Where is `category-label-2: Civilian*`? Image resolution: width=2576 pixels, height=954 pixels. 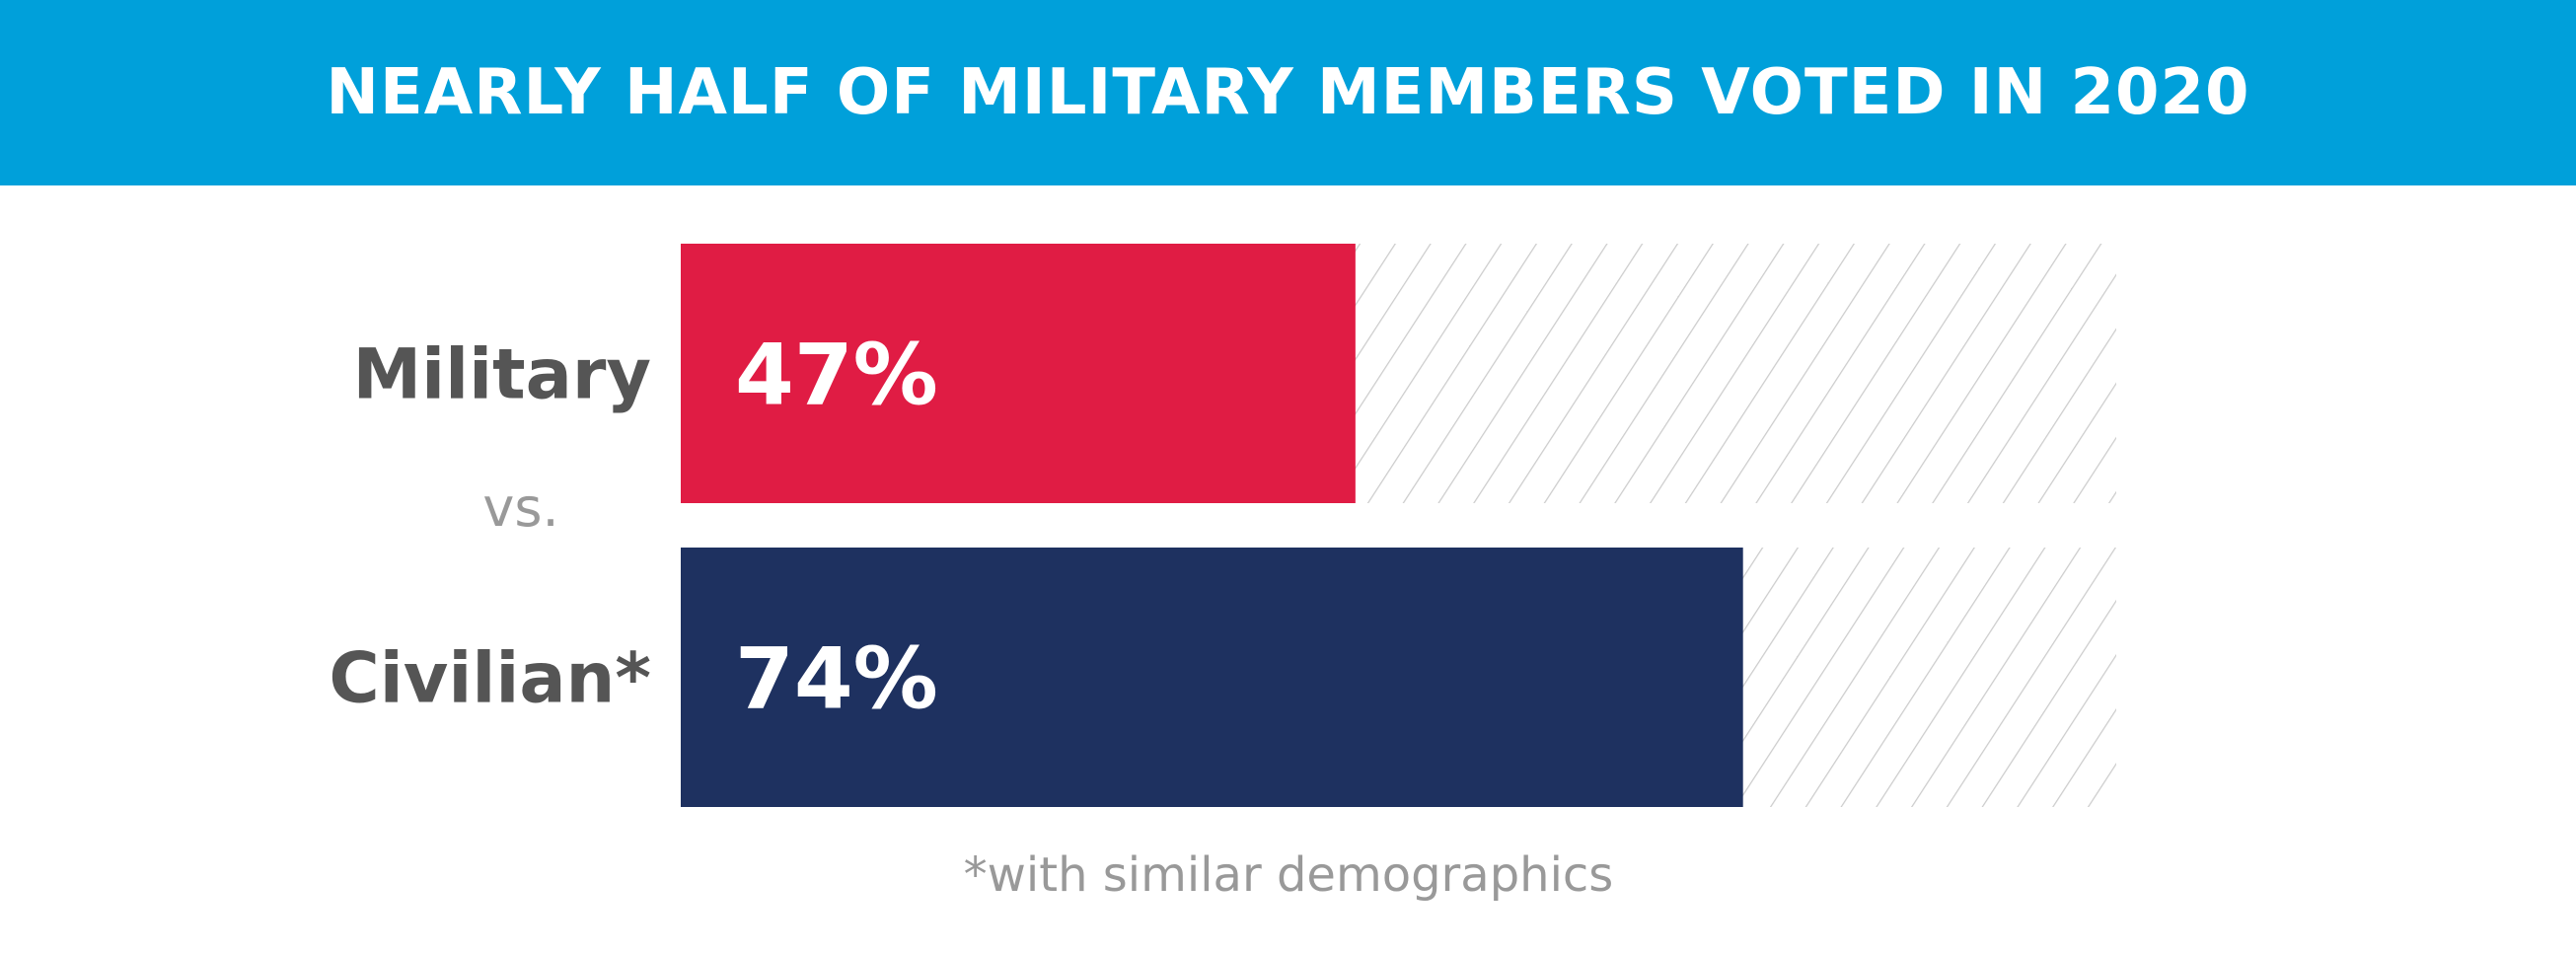
category-label-2: Civilian* is located at coordinates (490, 678).